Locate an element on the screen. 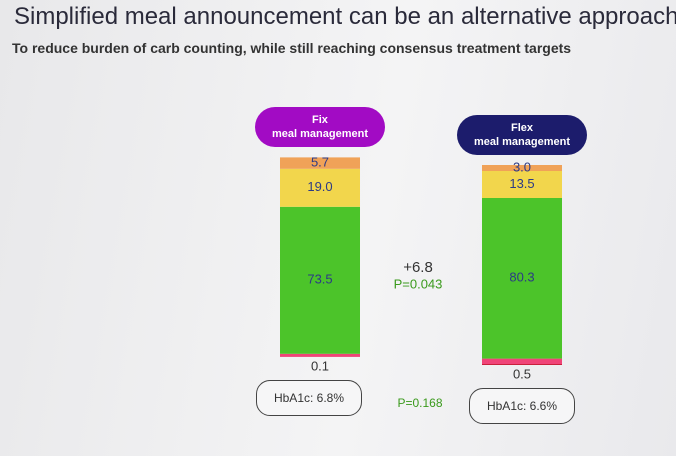 The width and height of the screenshot is (676, 456). p-value: P=0.043 is located at coordinates (418, 283).